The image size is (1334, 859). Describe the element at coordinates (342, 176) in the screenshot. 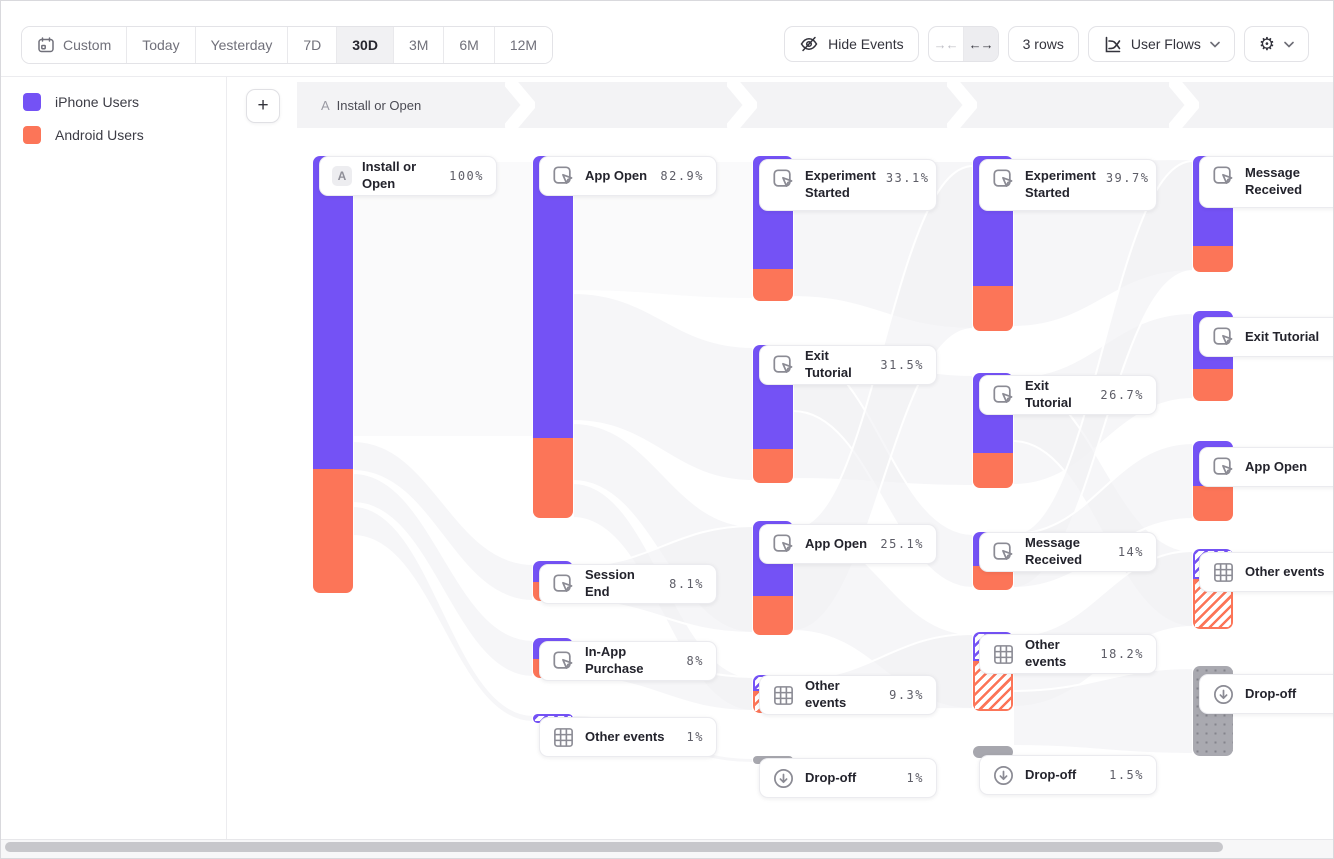

I see `event-badge-a: A` at that location.